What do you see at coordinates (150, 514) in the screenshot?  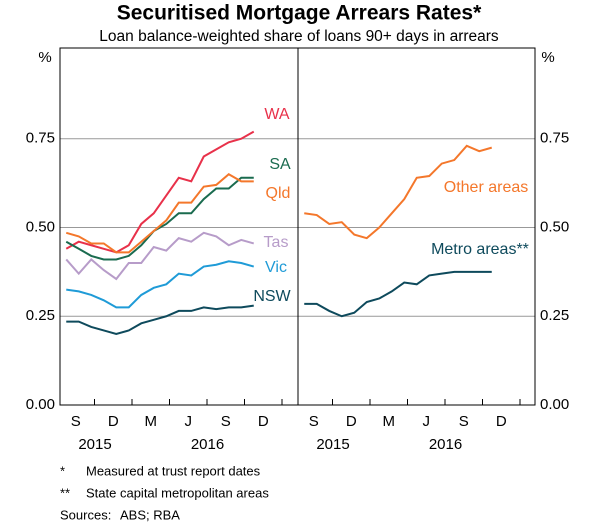 I see `note-text: ABS; RBA` at bounding box center [150, 514].